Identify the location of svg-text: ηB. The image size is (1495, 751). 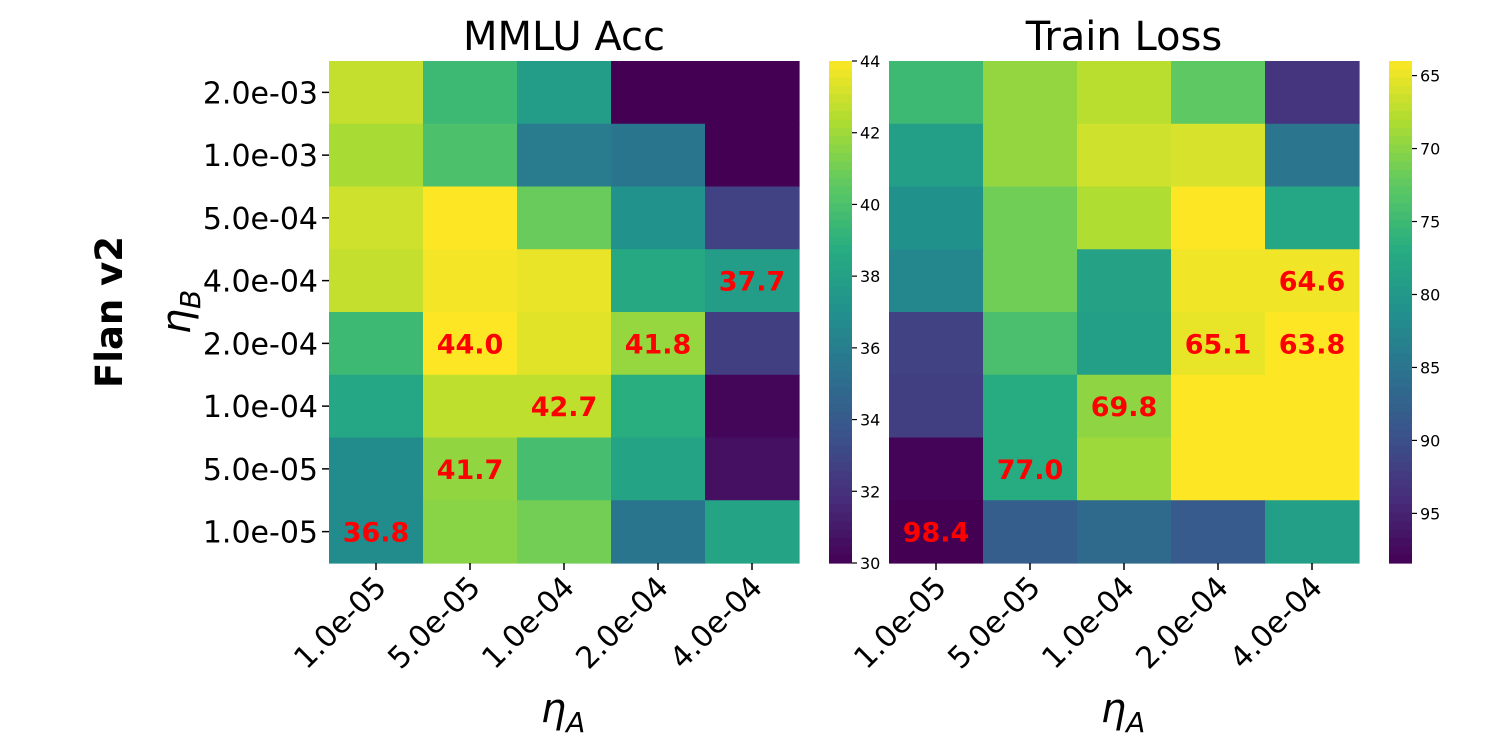
(180, 312).